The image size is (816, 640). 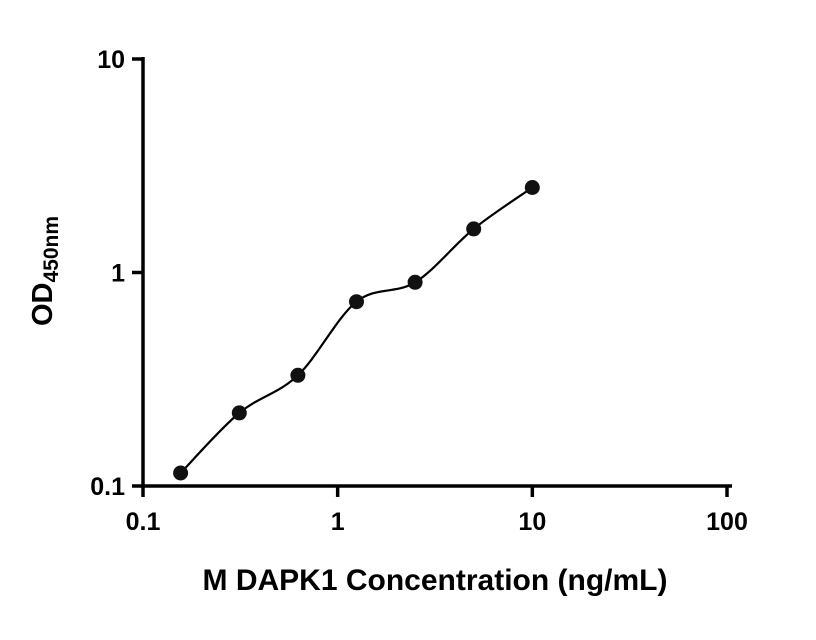 What do you see at coordinates (107, 487) in the screenshot?
I see `y-tick-label: 0.1` at bounding box center [107, 487].